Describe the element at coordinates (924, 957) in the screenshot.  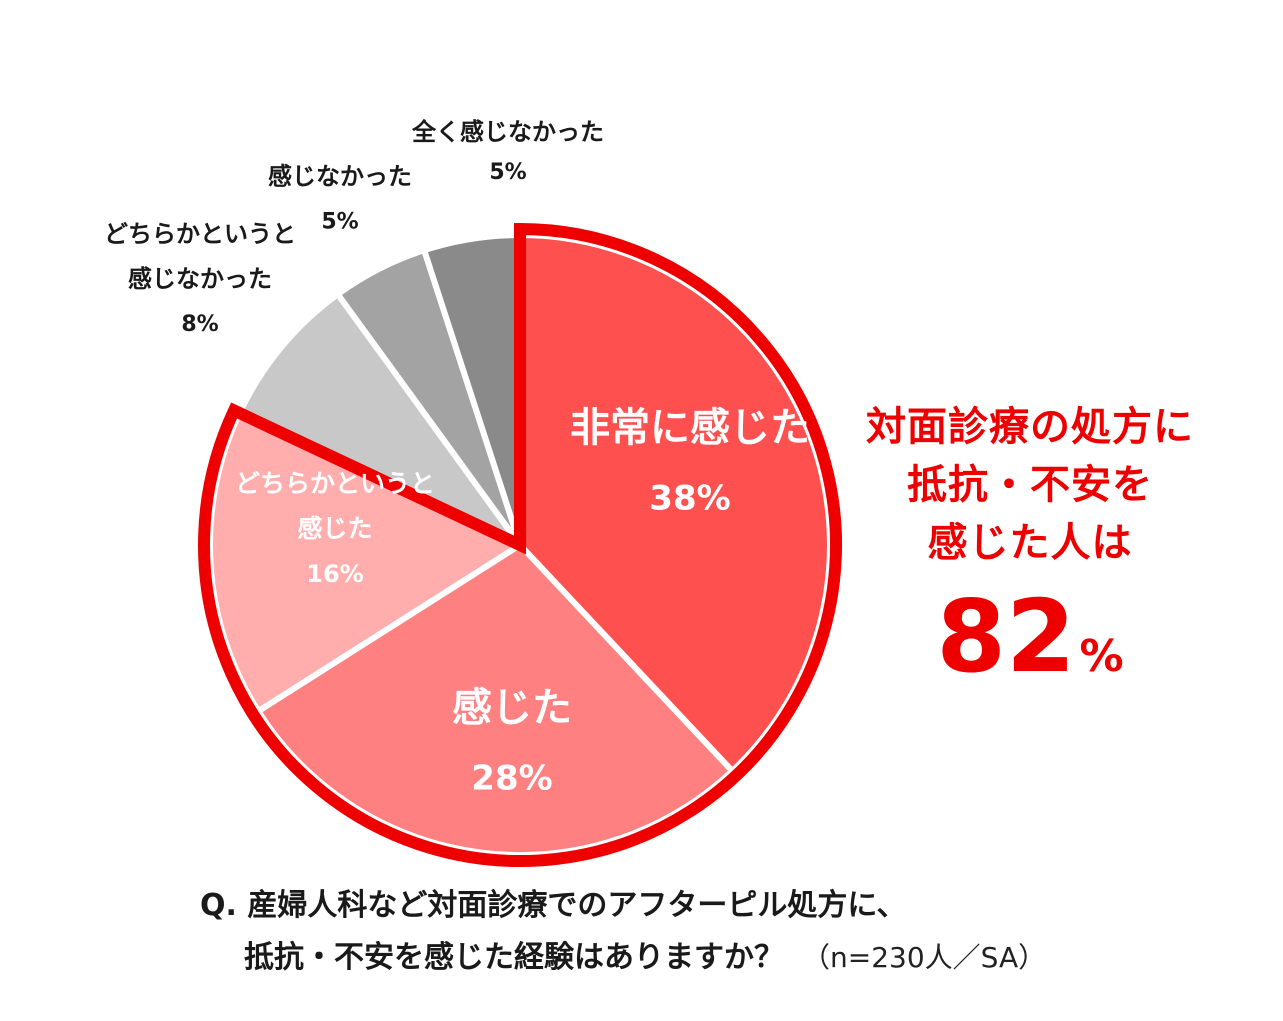
I see `sample-size: （n=230人／SA）` at that location.